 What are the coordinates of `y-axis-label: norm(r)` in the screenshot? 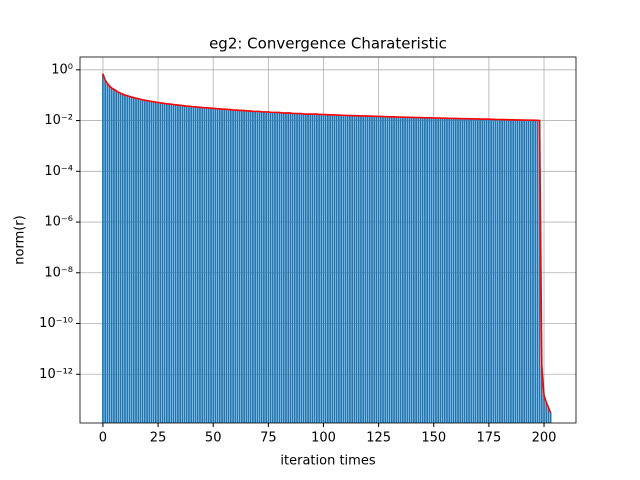 It's located at (20, 239).